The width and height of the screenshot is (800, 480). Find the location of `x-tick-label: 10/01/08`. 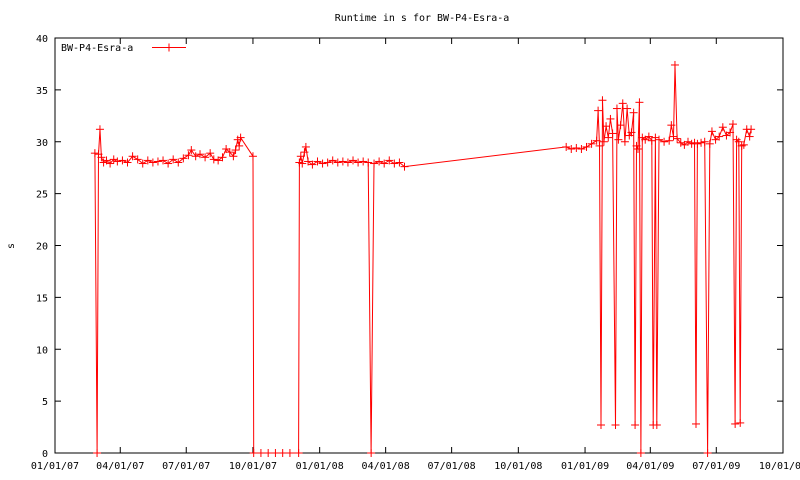

x-tick-label: 10/01/08 is located at coordinates (518, 466).